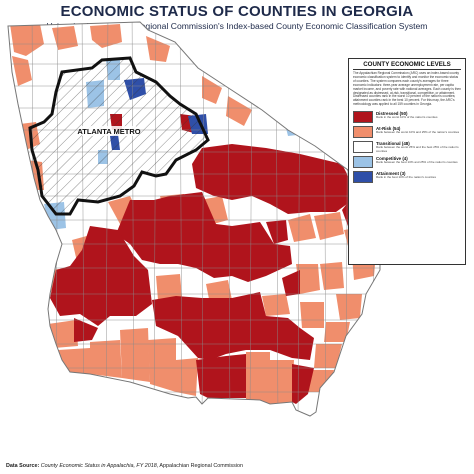  I want to click on metro-label: ATLANTA METRO, so click(108, 131).